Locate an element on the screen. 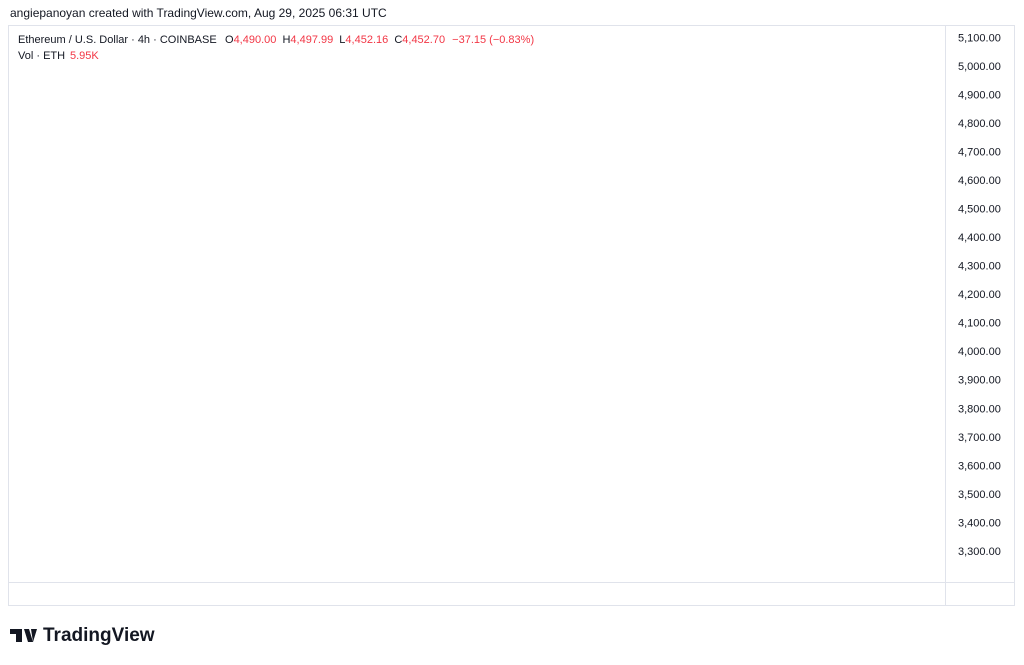 This screenshot has width=1024, height=665. vol-key: Vol · ETH is located at coordinates (41, 56).